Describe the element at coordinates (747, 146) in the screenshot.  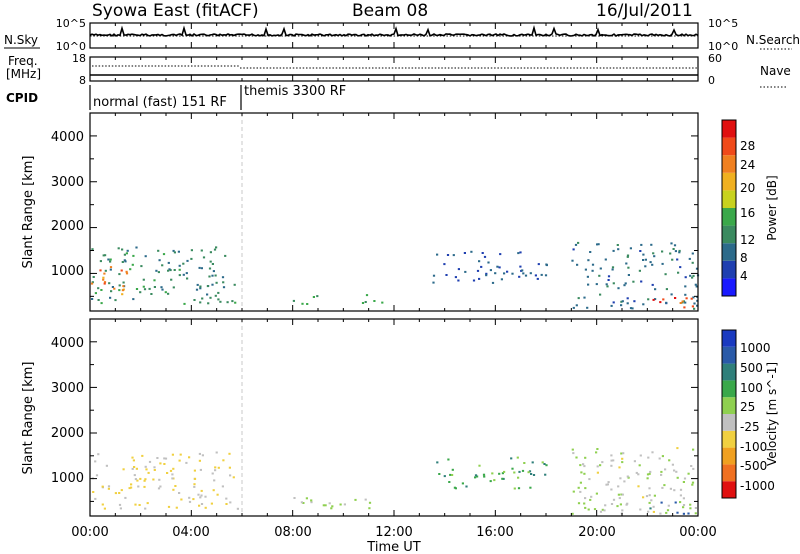
I see `power-cbar-tick-28: 28` at that location.